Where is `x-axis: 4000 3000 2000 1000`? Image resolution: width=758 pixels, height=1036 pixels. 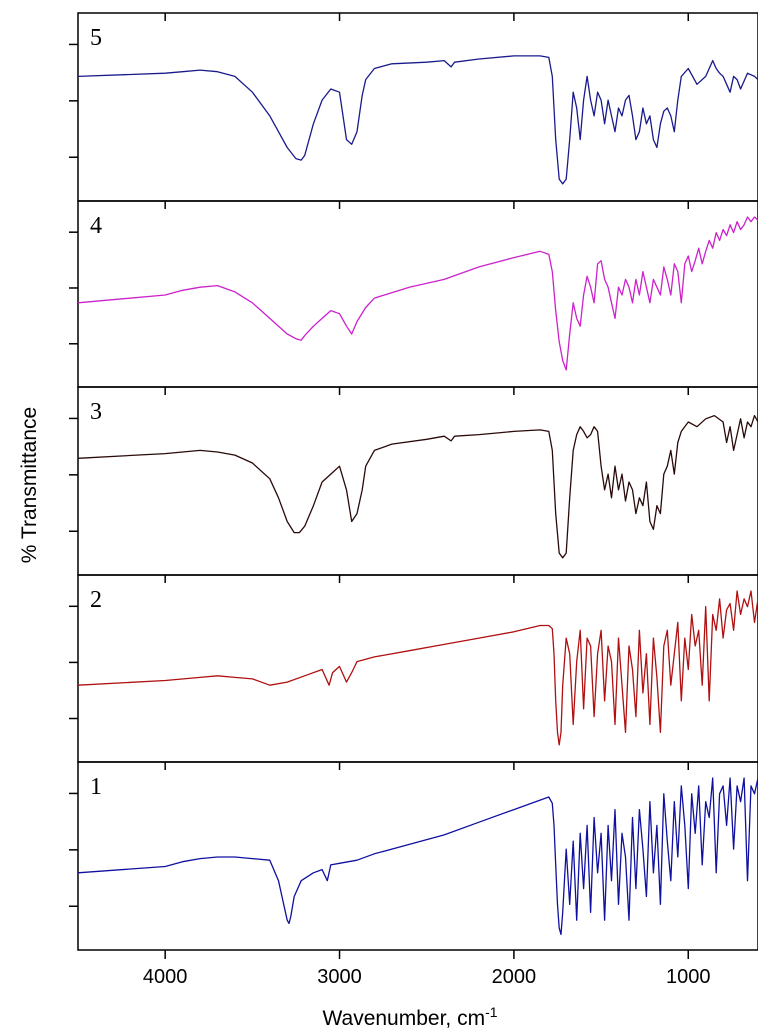
x-axis: 4000 3000 2000 1000 is located at coordinates (427, 969).